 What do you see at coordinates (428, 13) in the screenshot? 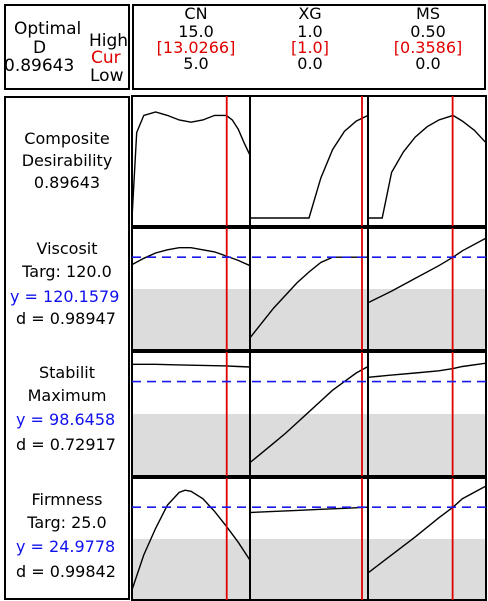
I see `factor-name: MS` at bounding box center [428, 13].